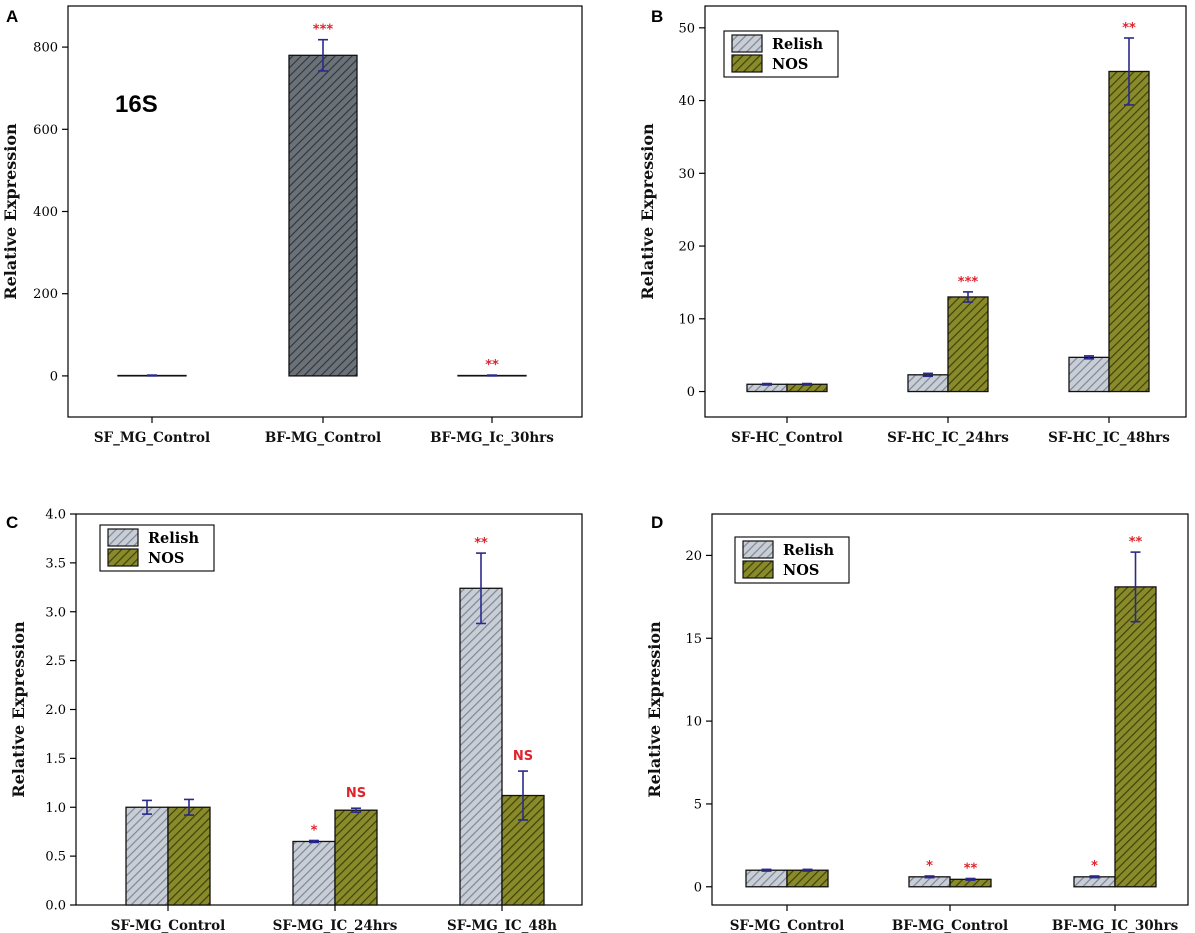  I want to click on panel-label: A, so click(12, 16).